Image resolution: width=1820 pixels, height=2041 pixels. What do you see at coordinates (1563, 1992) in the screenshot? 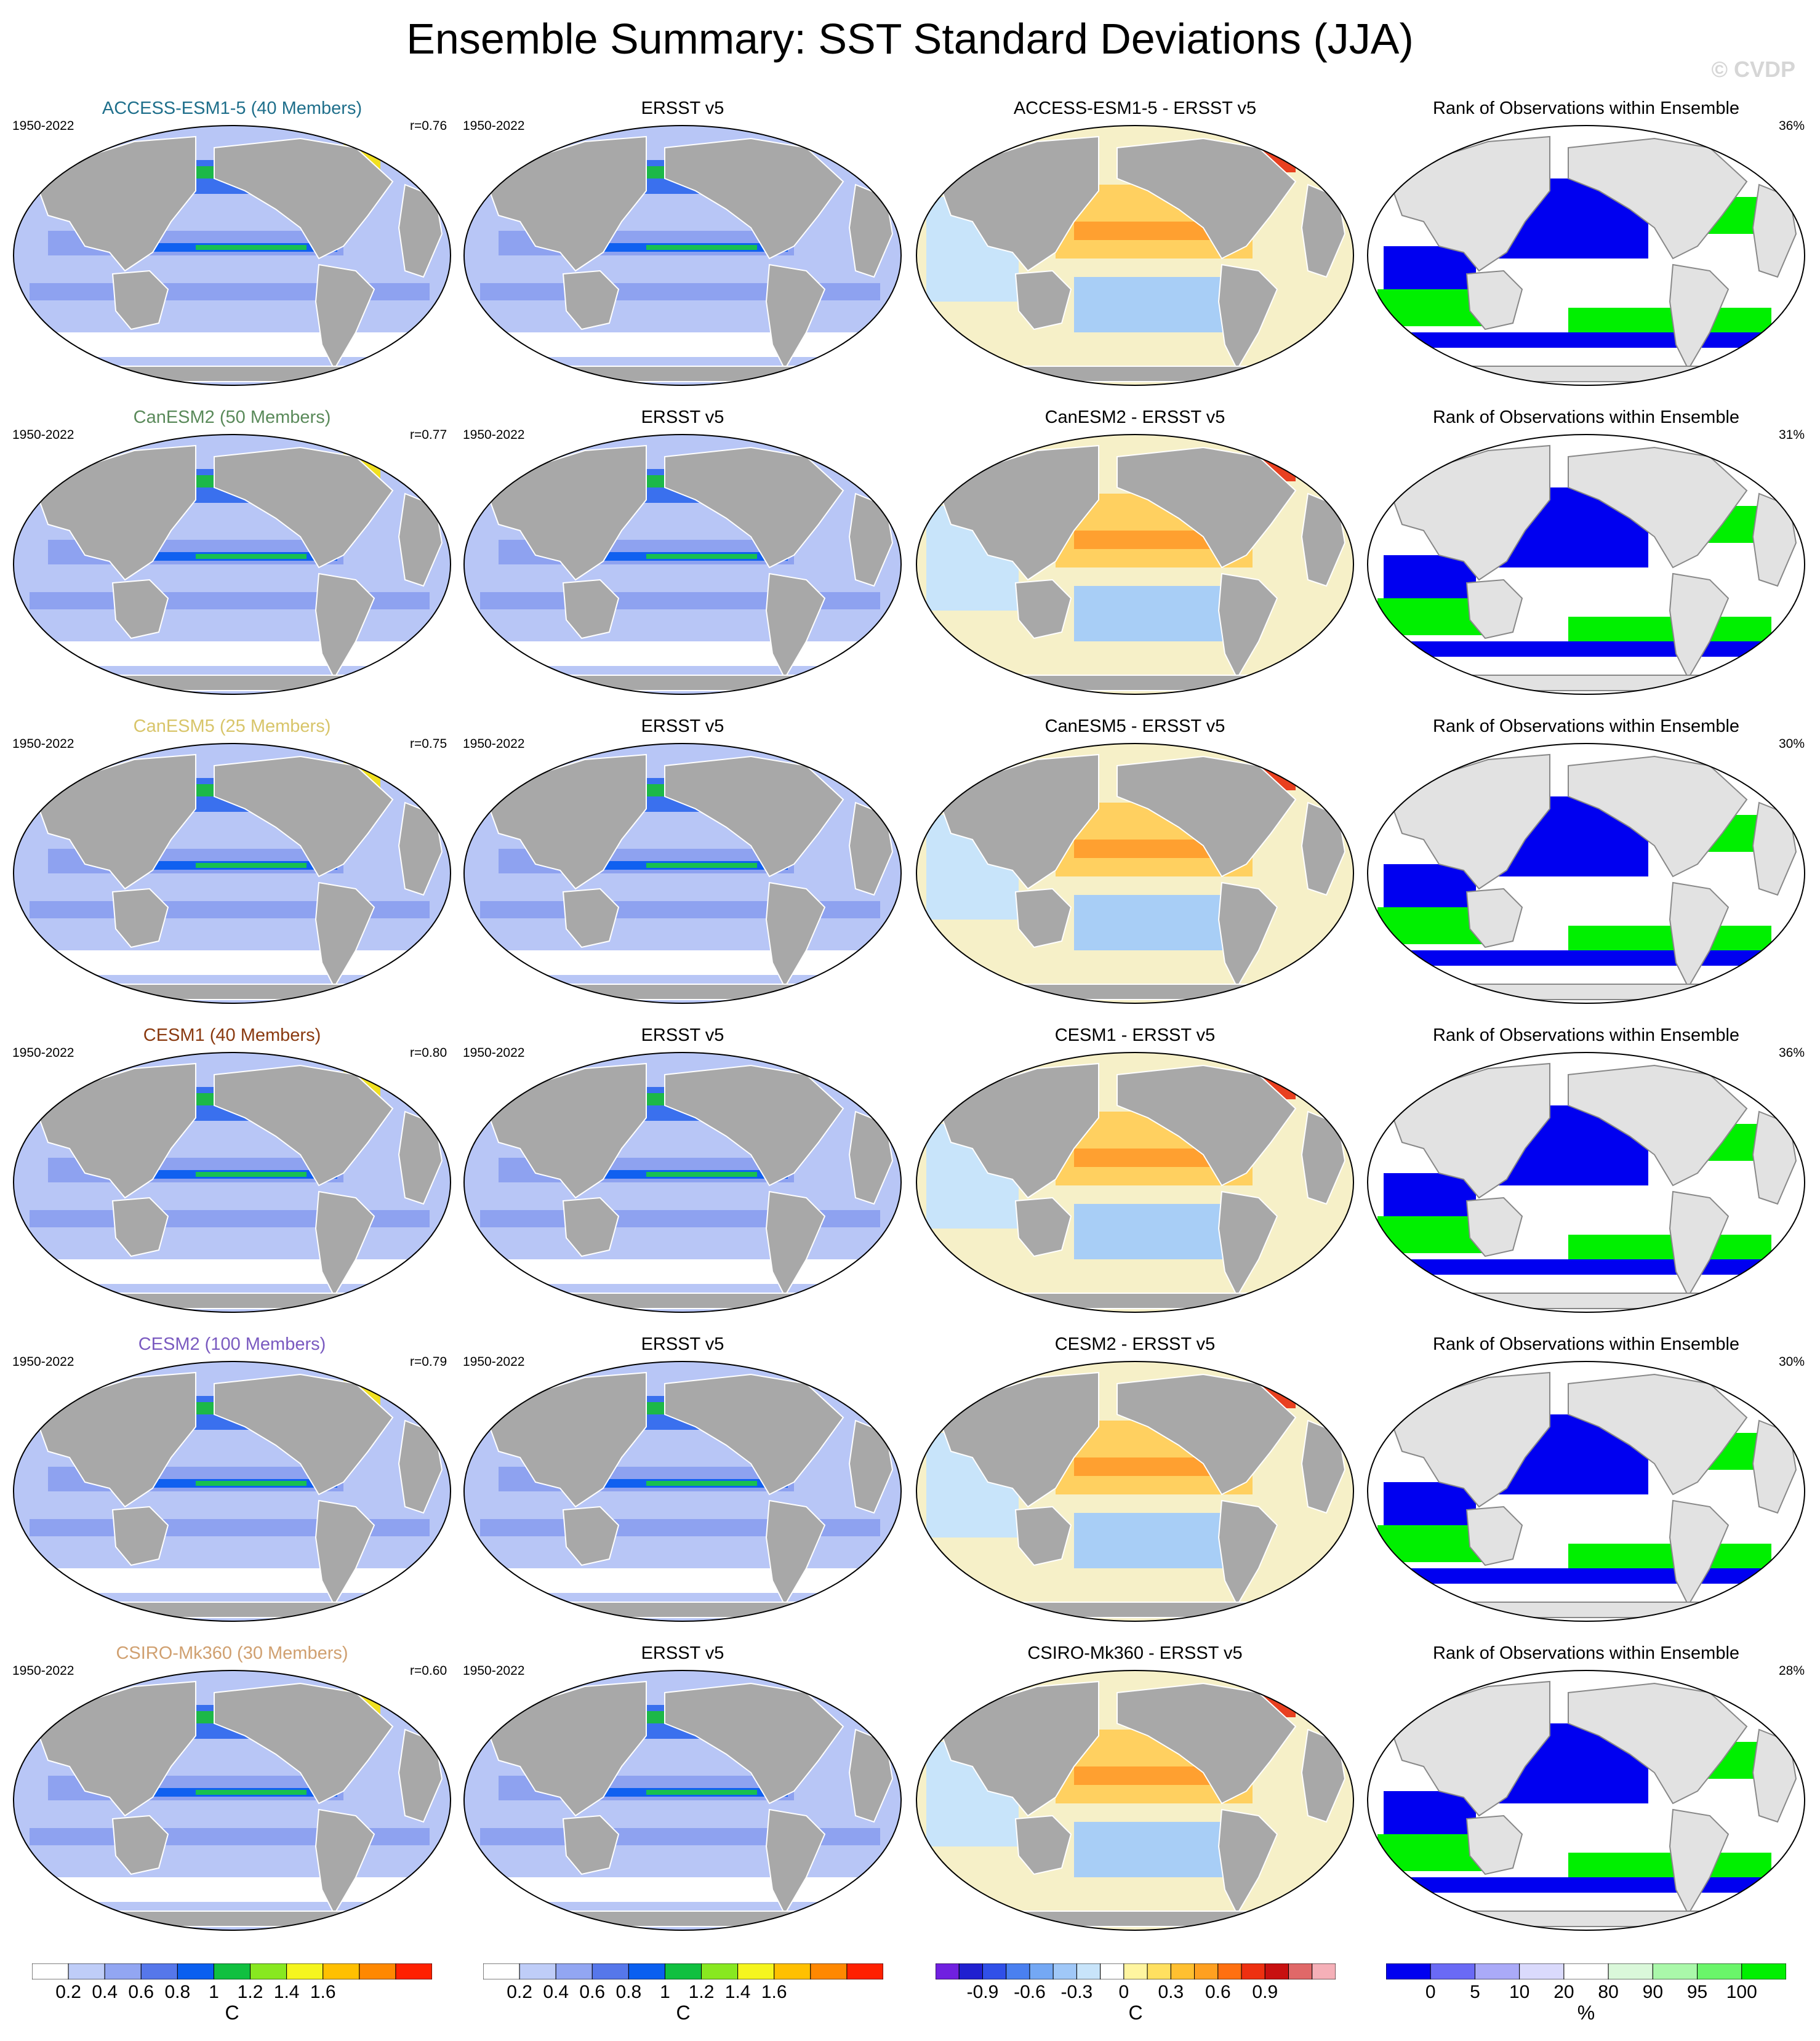
I see `colorbar-tick-label: 20` at bounding box center [1563, 1992].